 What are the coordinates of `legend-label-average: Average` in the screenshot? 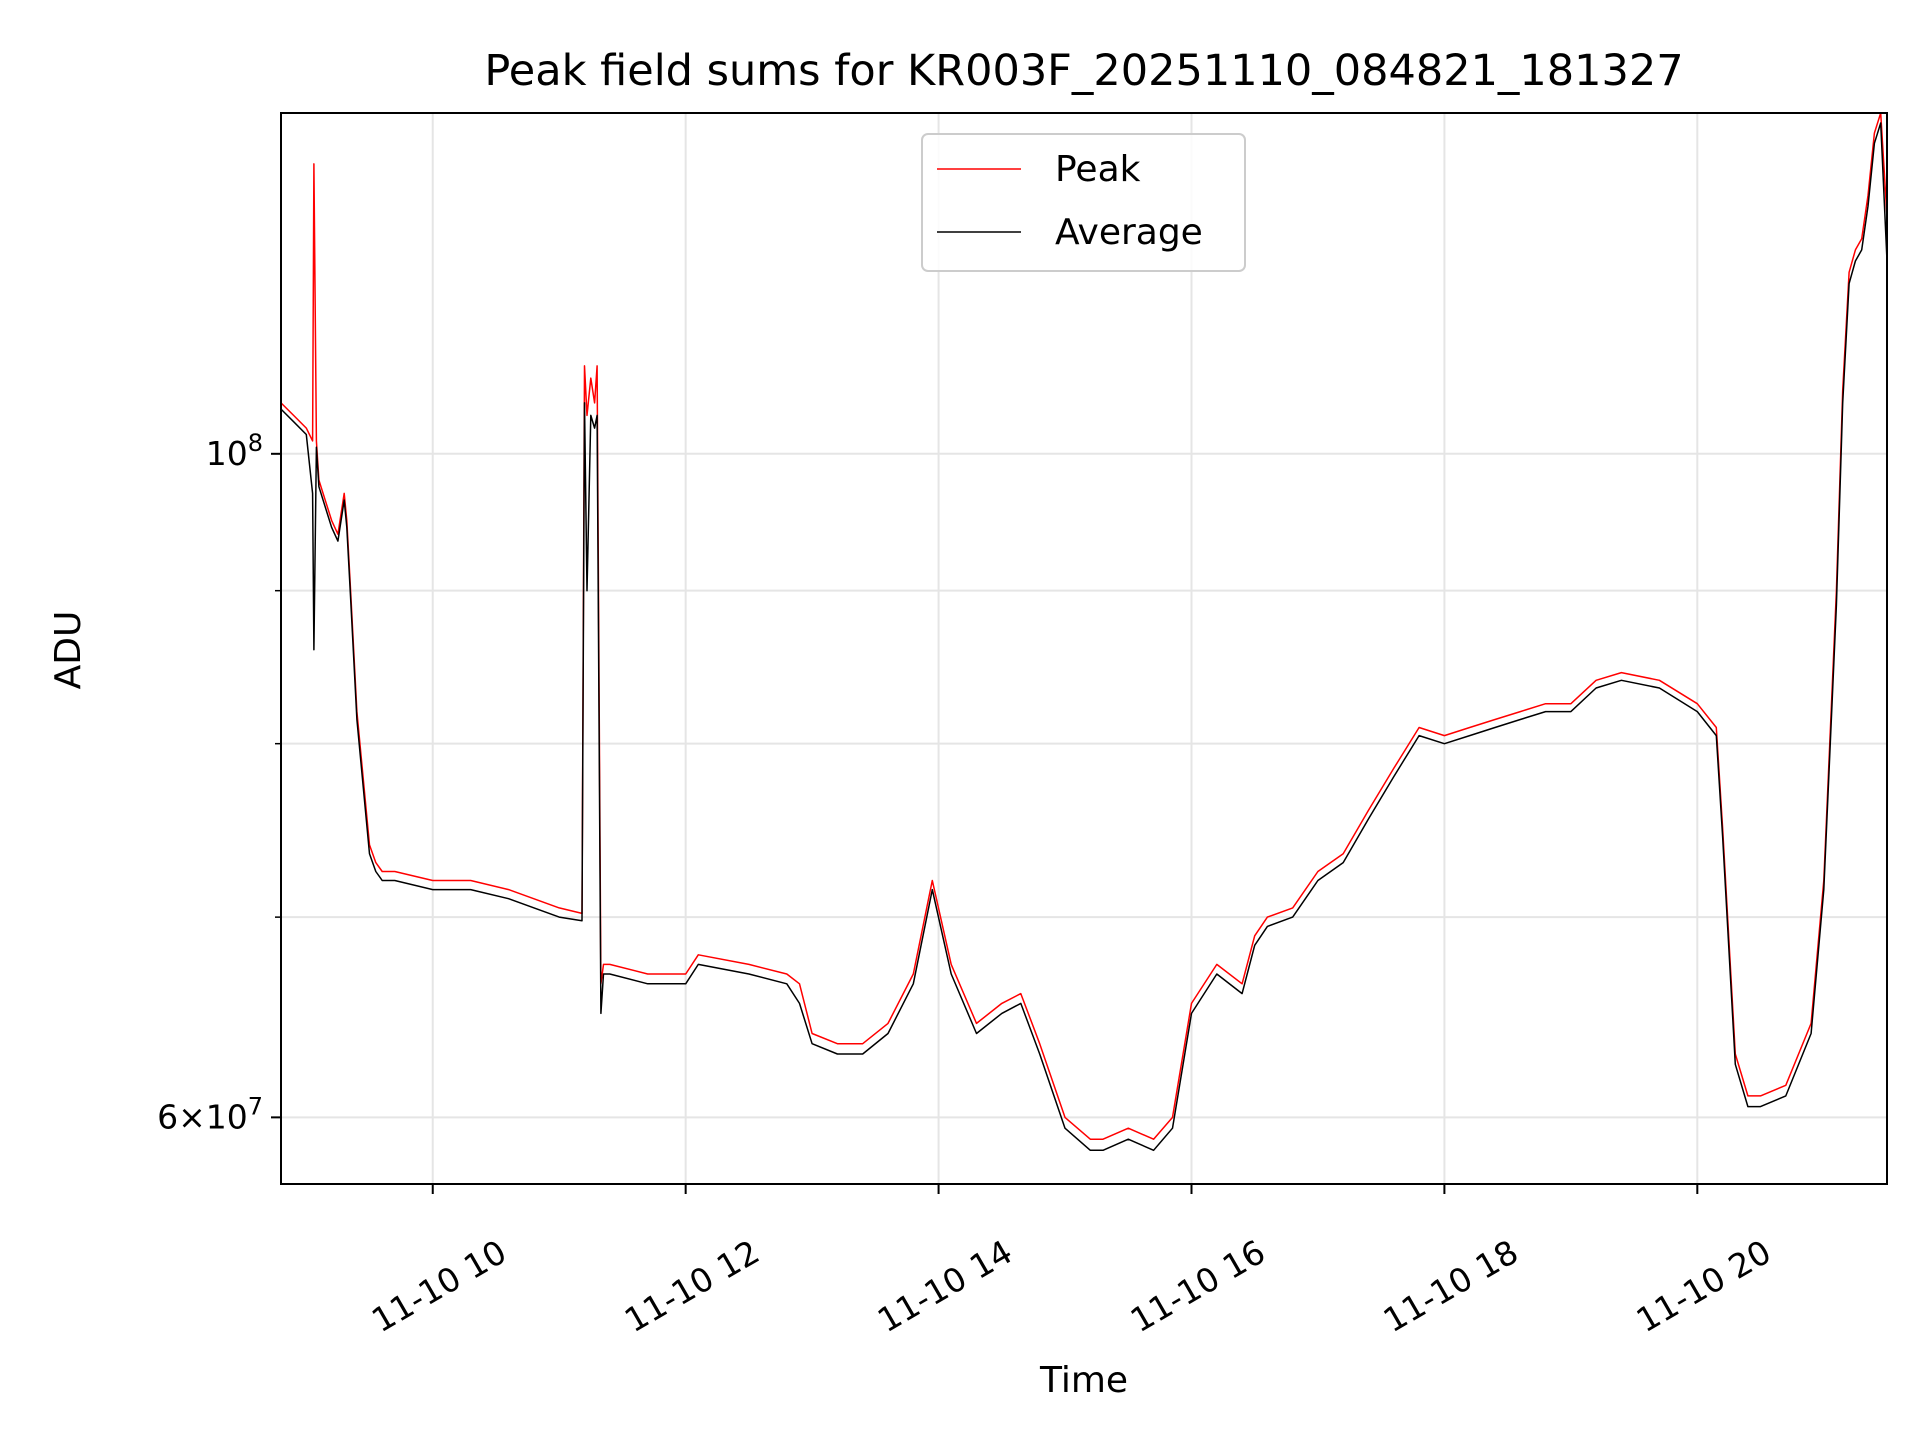 It's located at (1129, 232).